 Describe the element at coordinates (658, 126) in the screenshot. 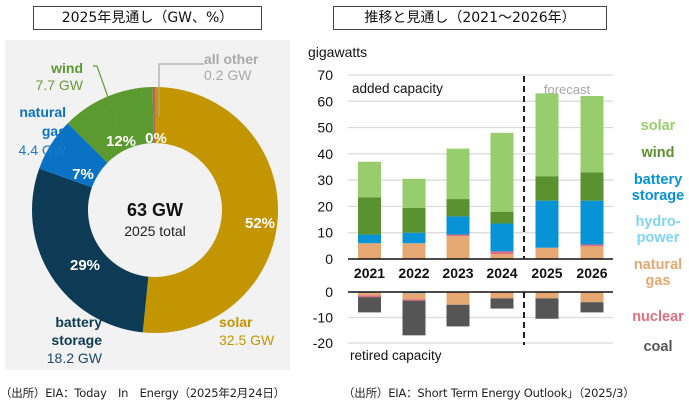

I see `legend-label-solar: solar` at that location.